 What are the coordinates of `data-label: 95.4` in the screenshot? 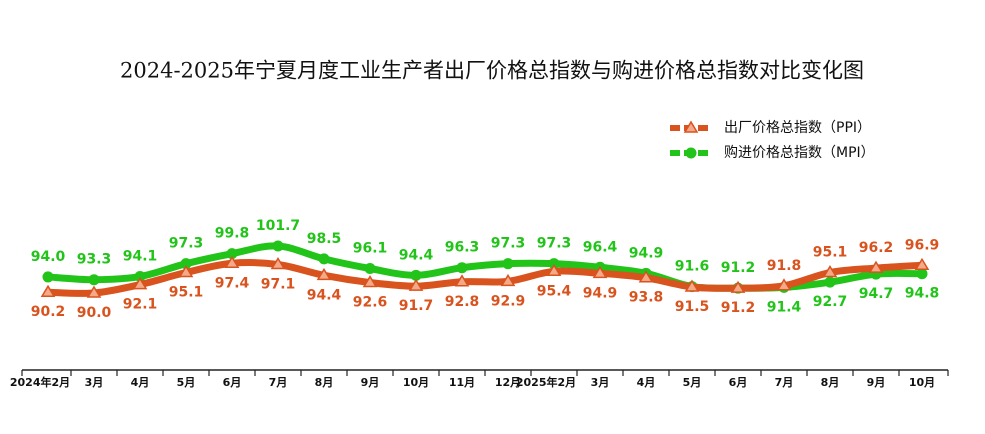 It's located at (554, 291).